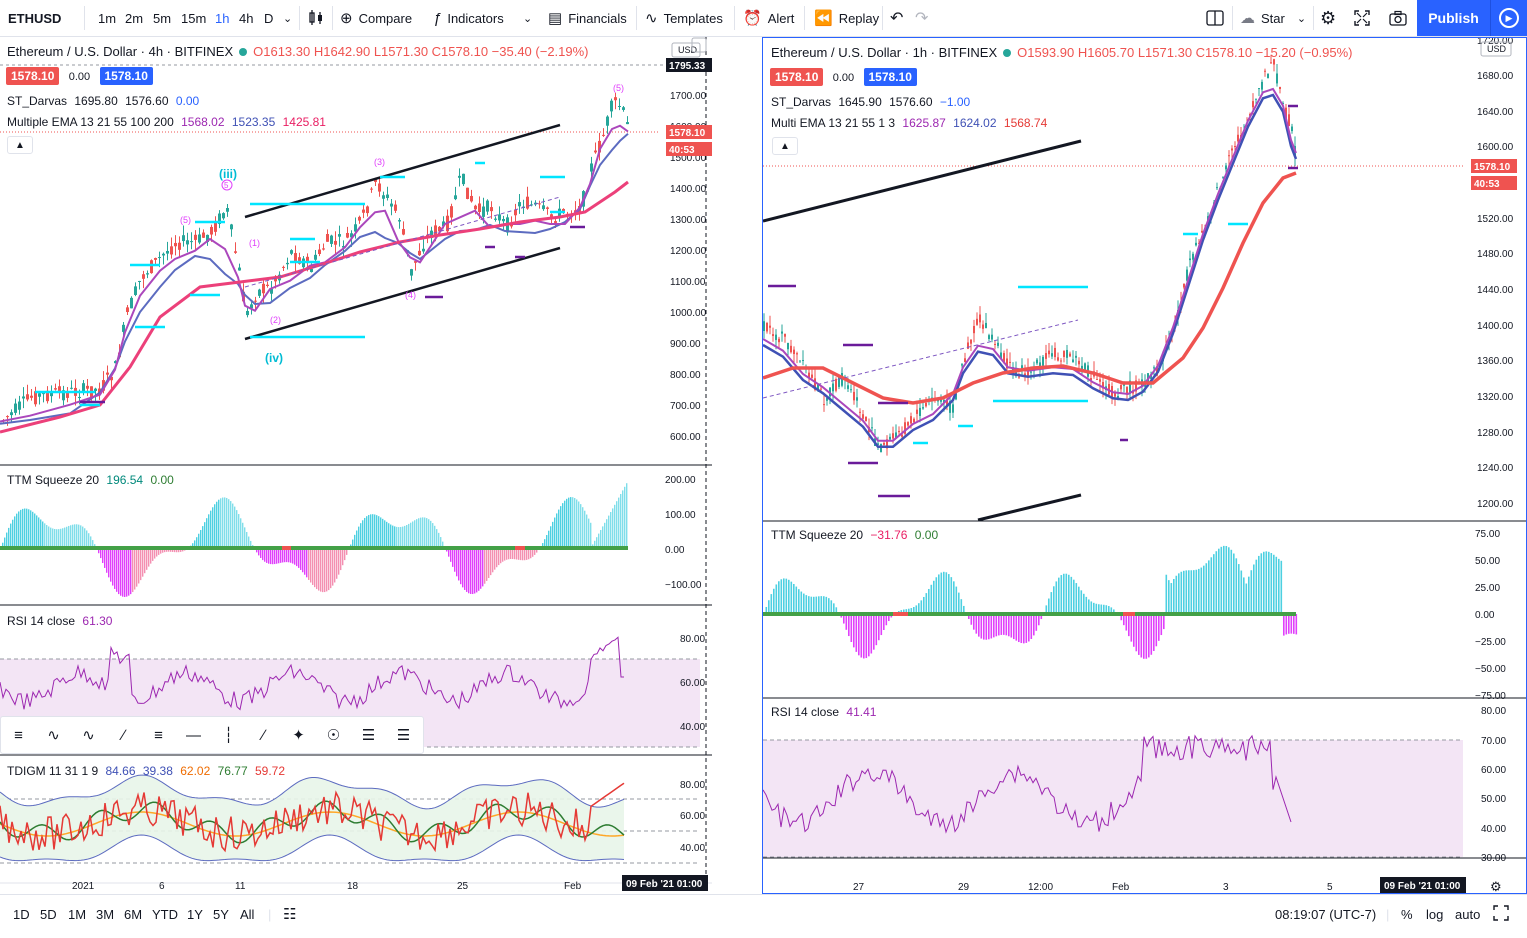 This screenshot has height=938, width=1527. Describe the element at coordinates (134, 18) in the screenshot. I see `interval-2m: 2m` at that location.